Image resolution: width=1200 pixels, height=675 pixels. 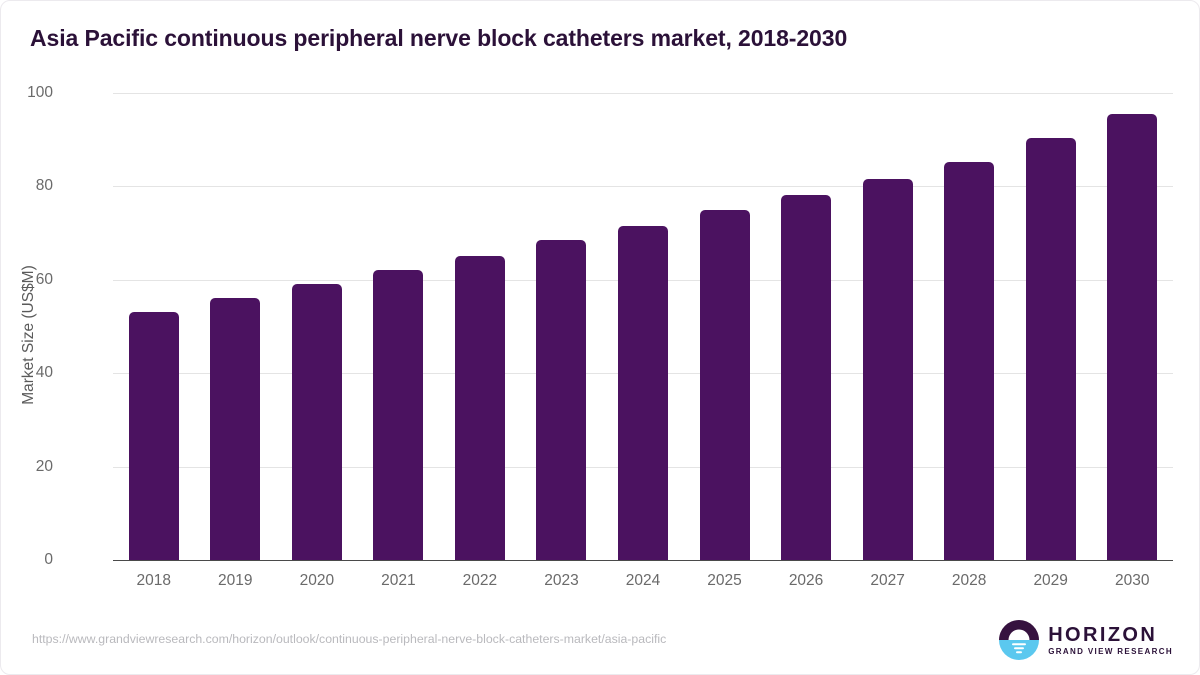 What do you see at coordinates (44, 466) in the screenshot?
I see `y-axis-tick-label: 20` at bounding box center [44, 466].